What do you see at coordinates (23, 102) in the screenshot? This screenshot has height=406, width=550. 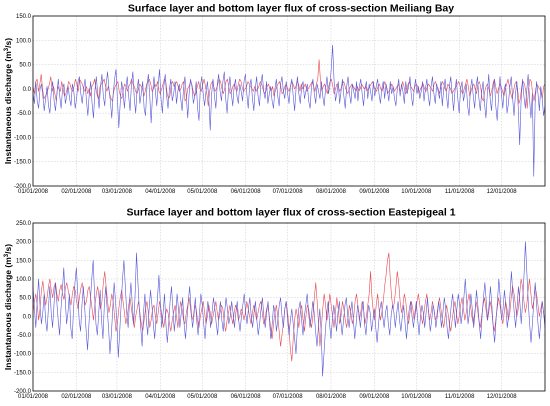 I see `y-tick-labels-meiliang-bay: -200.0 -150.0 -100.0 -50.0 0.0 50.0 100.0 150.0` at bounding box center [23, 102].